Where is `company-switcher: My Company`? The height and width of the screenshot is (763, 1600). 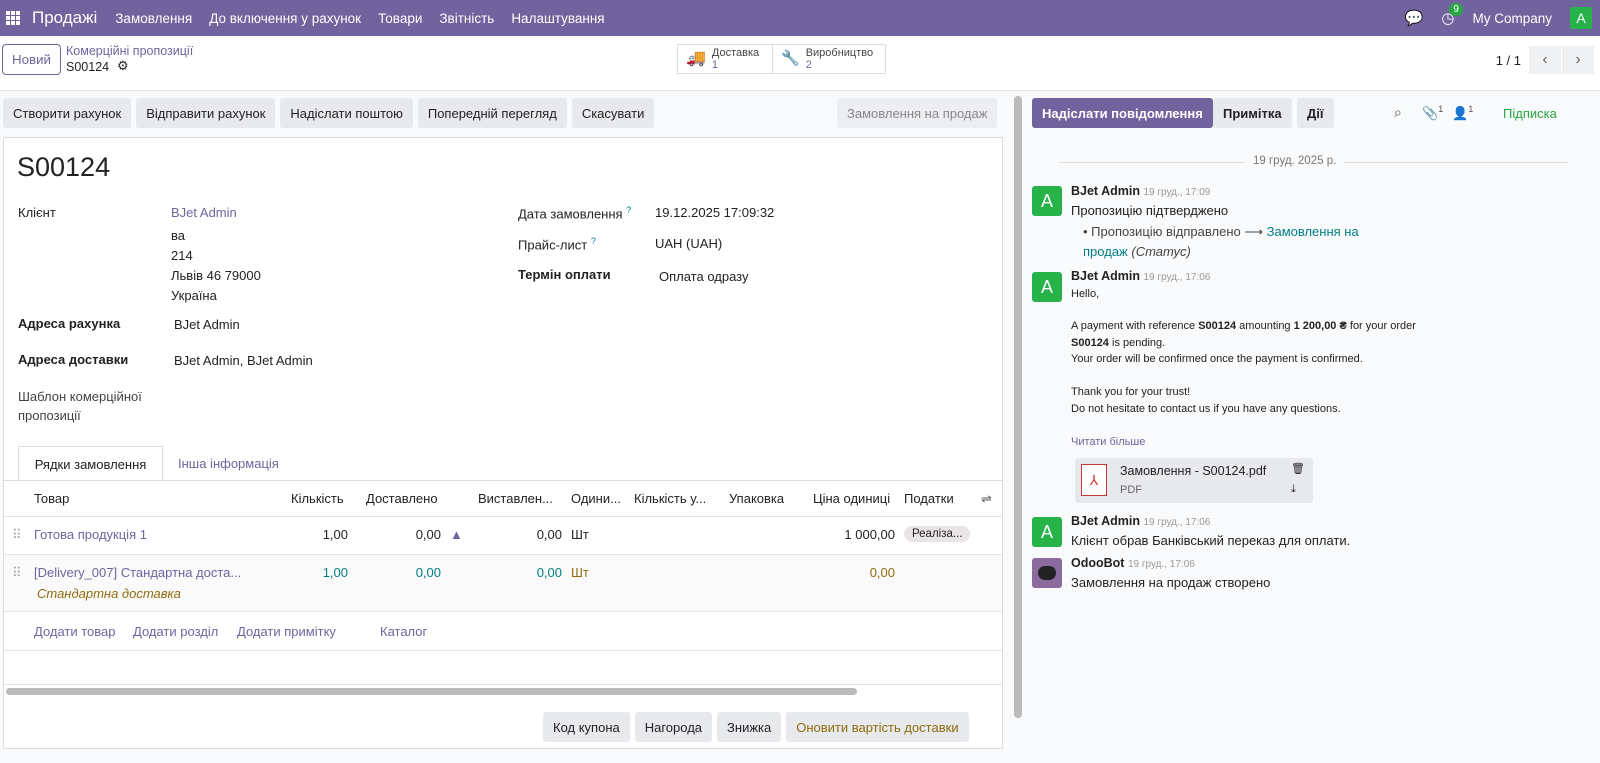 company-switcher: My Company is located at coordinates (1512, 18).